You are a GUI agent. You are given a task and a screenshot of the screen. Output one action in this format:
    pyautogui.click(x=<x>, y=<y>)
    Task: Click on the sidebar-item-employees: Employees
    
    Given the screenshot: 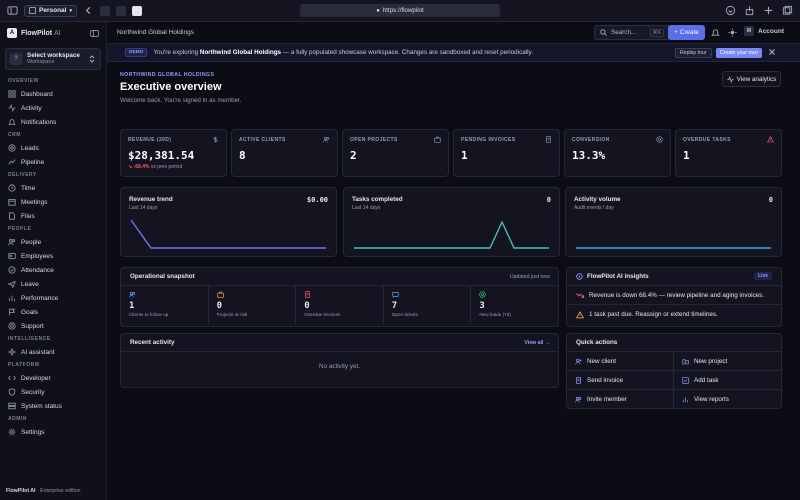 What is the action you would take?
    pyautogui.click(x=53, y=256)
    